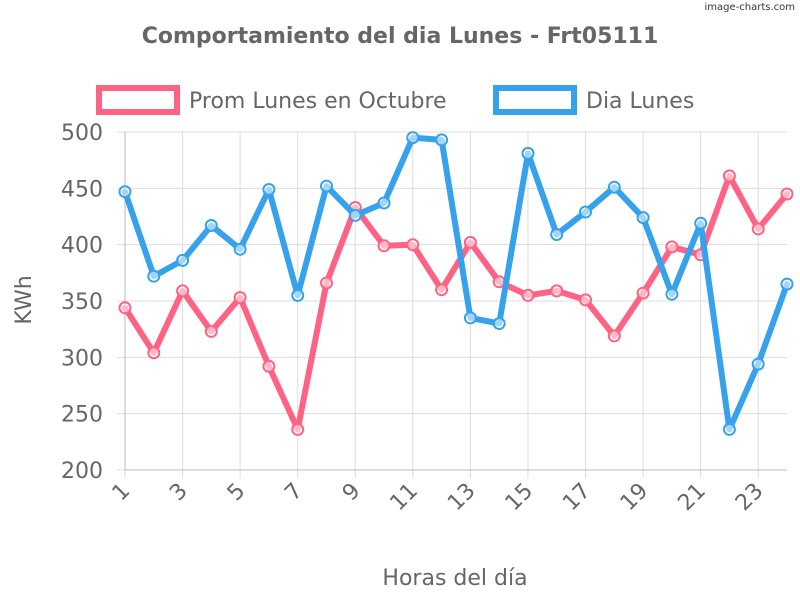  Describe the element at coordinates (82, 246) in the screenshot. I see `y-tick-label: 400` at that location.